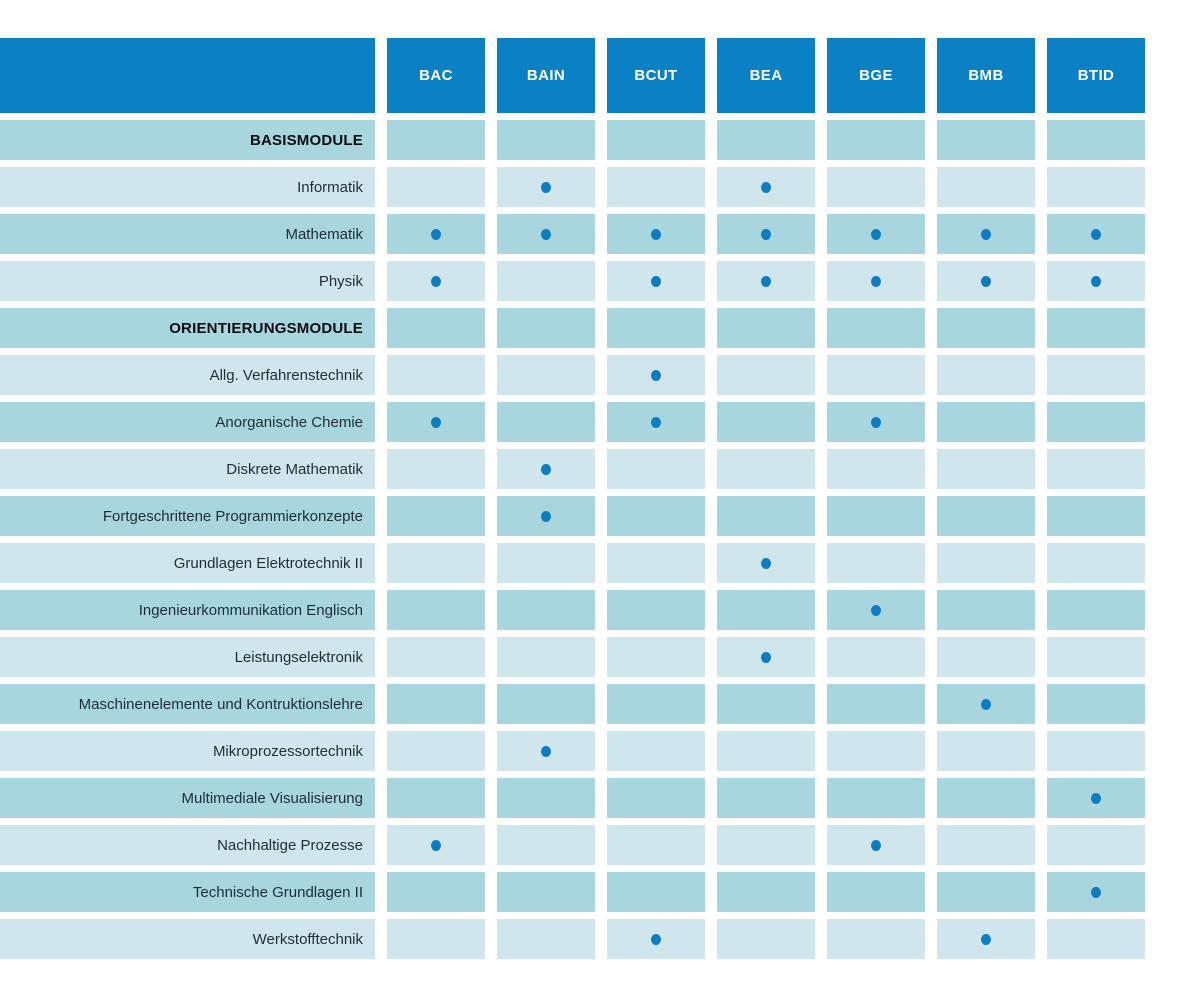 This screenshot has height=999, width=1200. What do you see at coordinates (187, 610) in the screenshot?
I see `module-row-label: Ingenieurkommunikation Englisch` at bounding box center [187, 610].